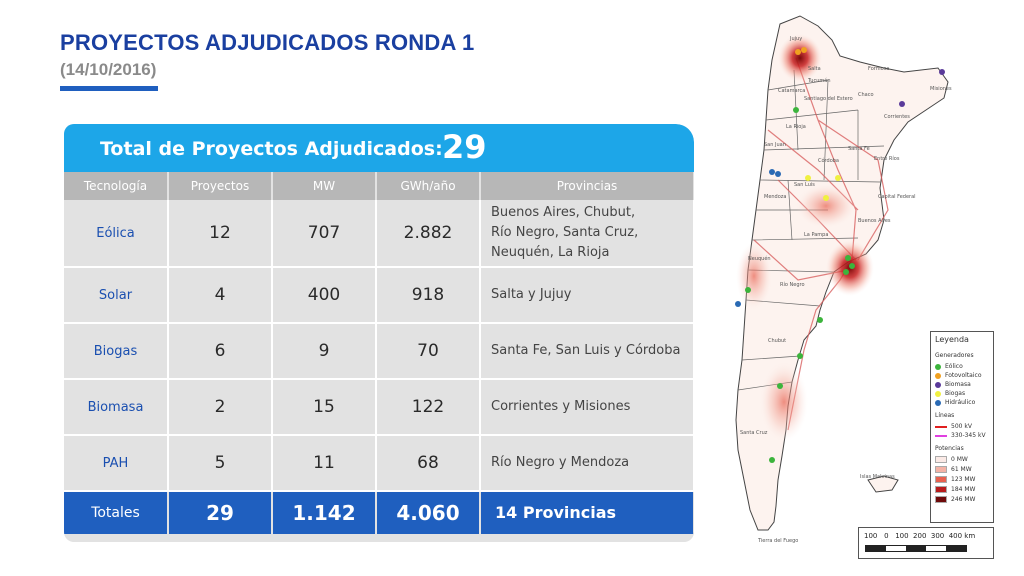 The width and height of the screenshot is (1024, 576). I want to click on card-header-count: 29, so click(464, 147).